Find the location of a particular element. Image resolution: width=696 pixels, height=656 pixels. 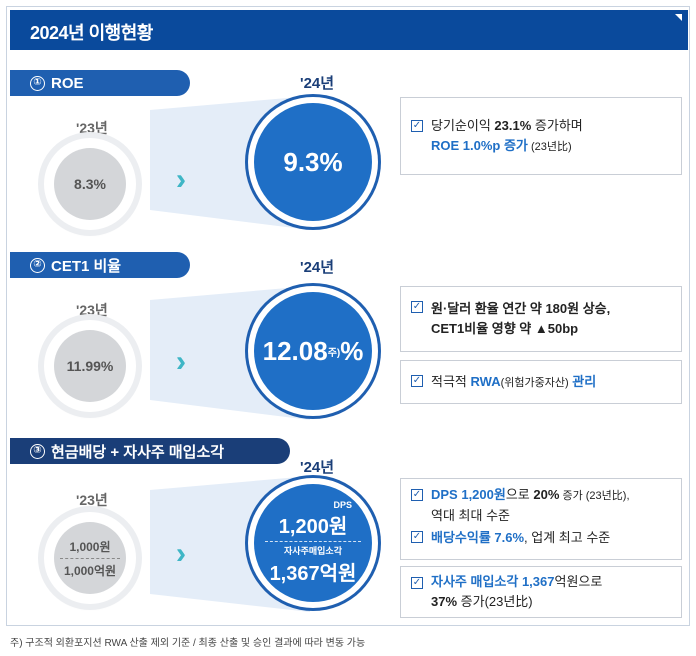

cur-values: DPS 1,200원 자사주매입소각 1,367억원 is located at coordinates (313, 543).